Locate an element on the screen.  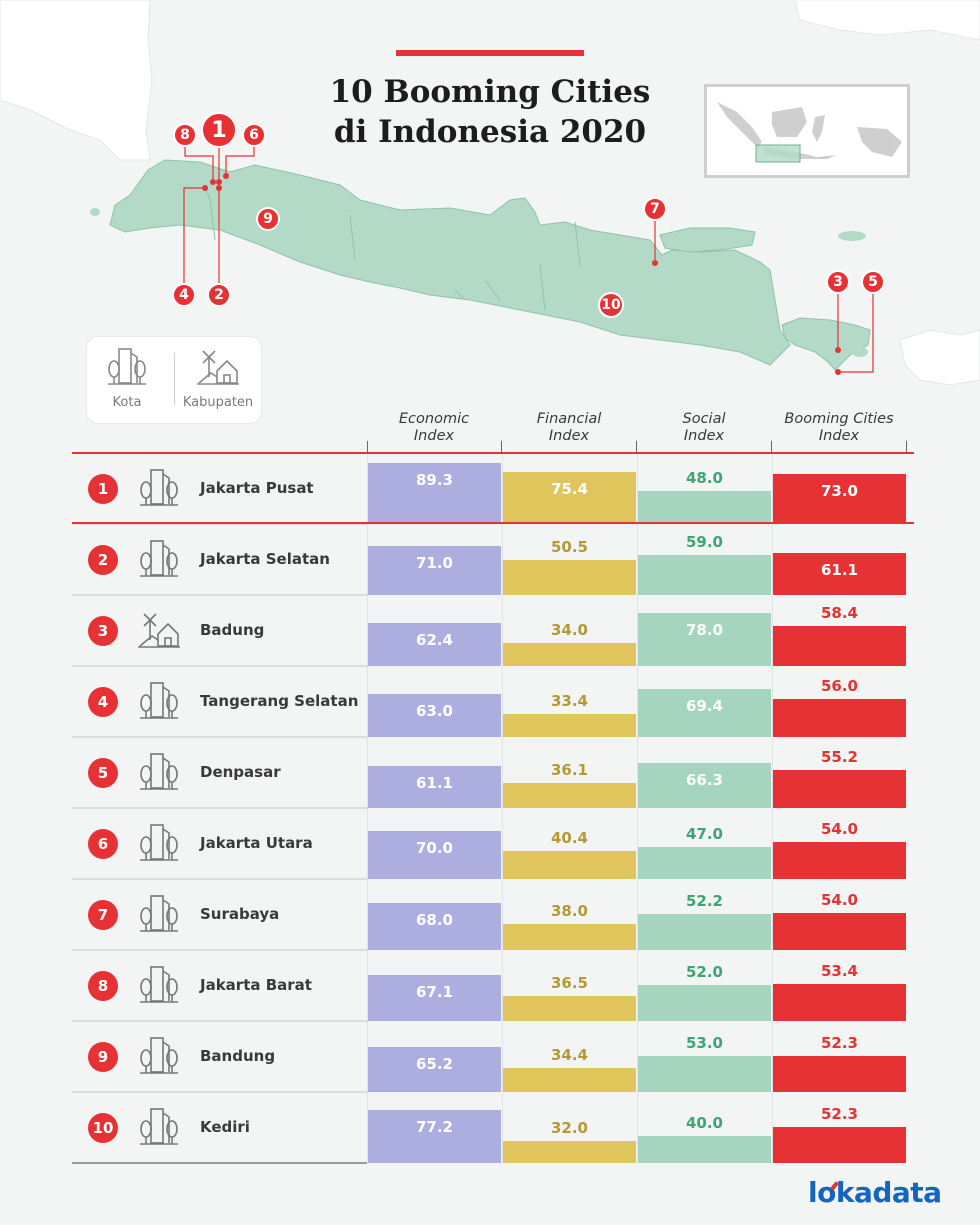
cell-booming: 58.4 is located at coordinates (839, 630).